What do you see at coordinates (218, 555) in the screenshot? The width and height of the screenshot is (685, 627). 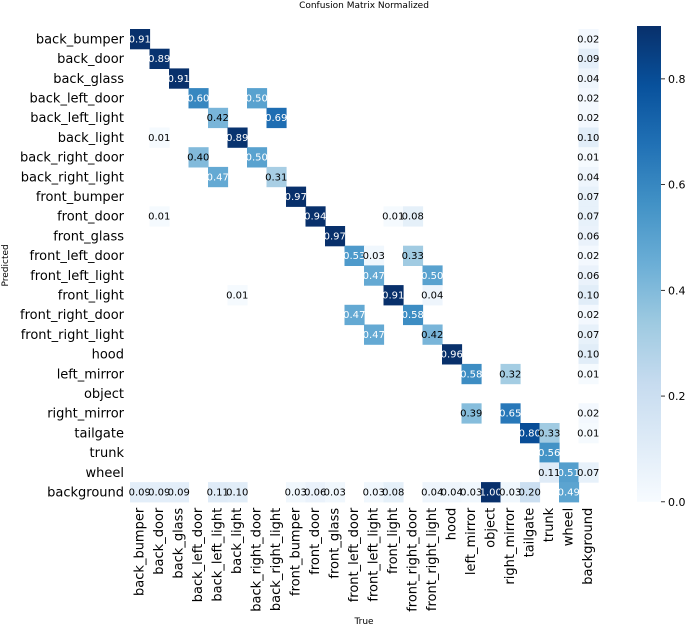 I see `column-tick-label-back_left_light: back_left_light` at bounding box center [218, 555].